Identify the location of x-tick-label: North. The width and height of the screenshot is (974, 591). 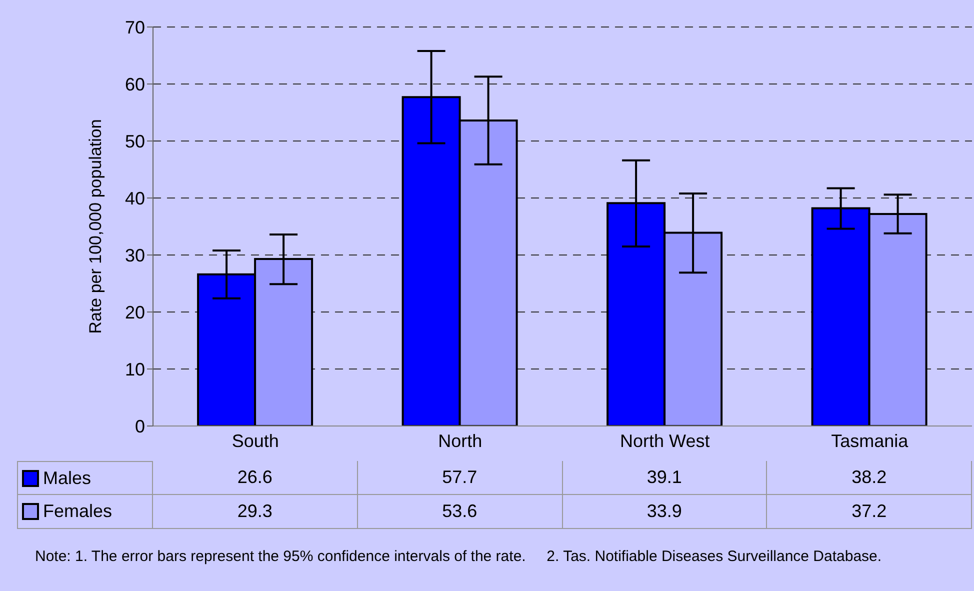
(460, 440).